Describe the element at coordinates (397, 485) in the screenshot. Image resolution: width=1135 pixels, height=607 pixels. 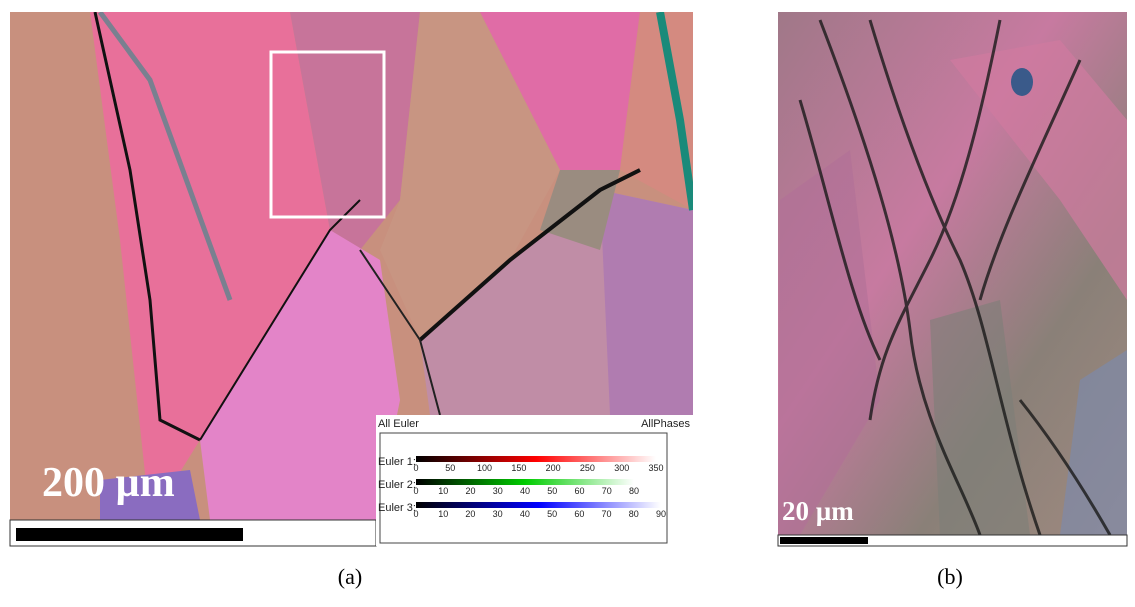
I see `bar-label: Euler 2:` at that location.